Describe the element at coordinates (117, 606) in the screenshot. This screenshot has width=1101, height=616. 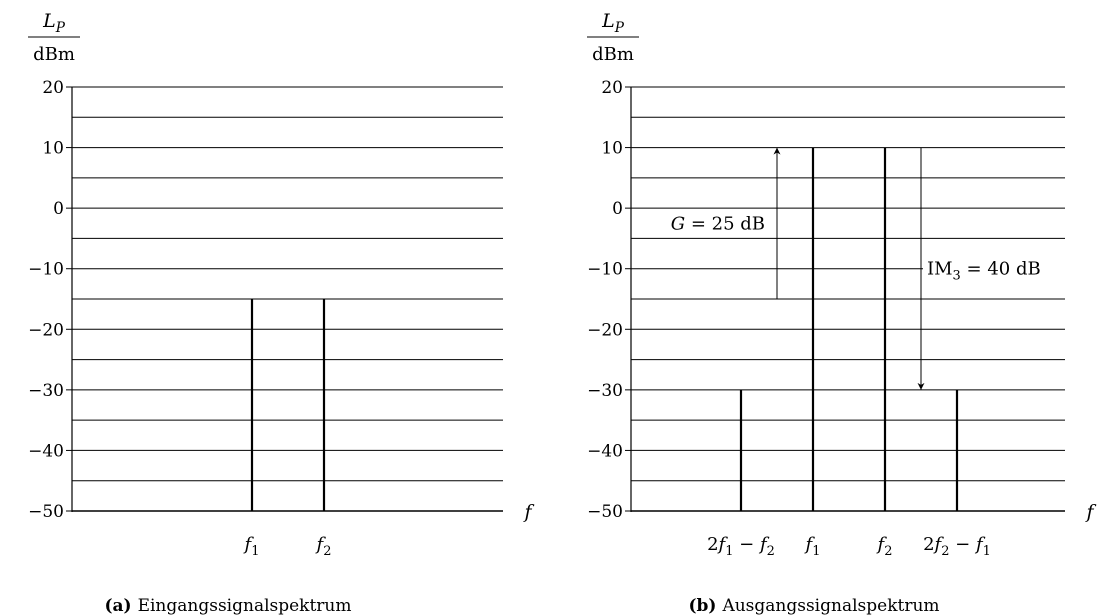
I see `caption-tag: (a)` at that location.